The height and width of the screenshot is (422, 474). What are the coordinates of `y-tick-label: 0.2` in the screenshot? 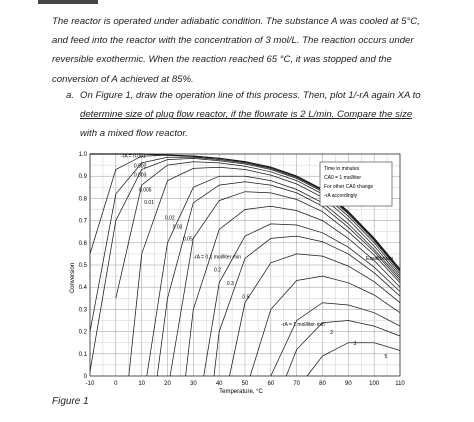 It's located at (83, 333).